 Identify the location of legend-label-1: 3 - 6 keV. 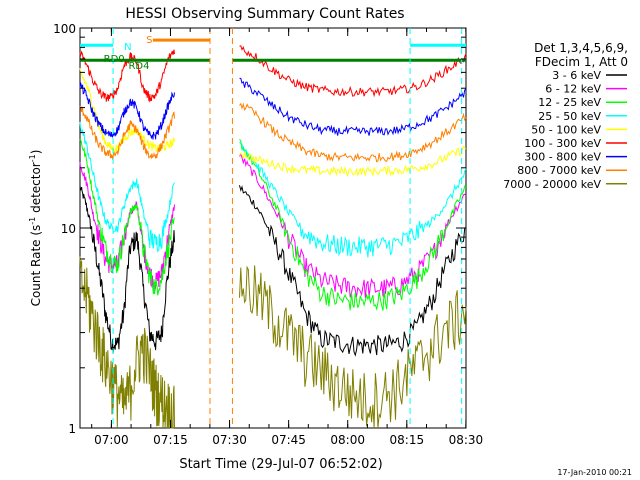
(576, 75).